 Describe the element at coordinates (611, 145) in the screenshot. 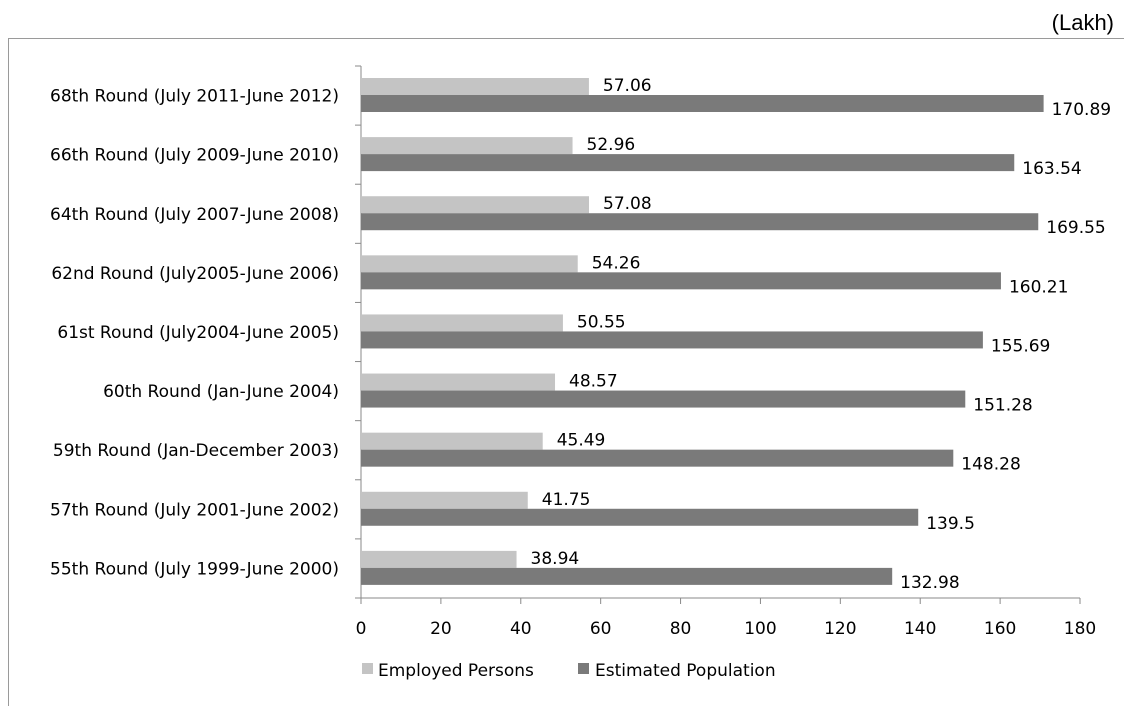

I see `data-label-employed-persons: 52.96` at that location.